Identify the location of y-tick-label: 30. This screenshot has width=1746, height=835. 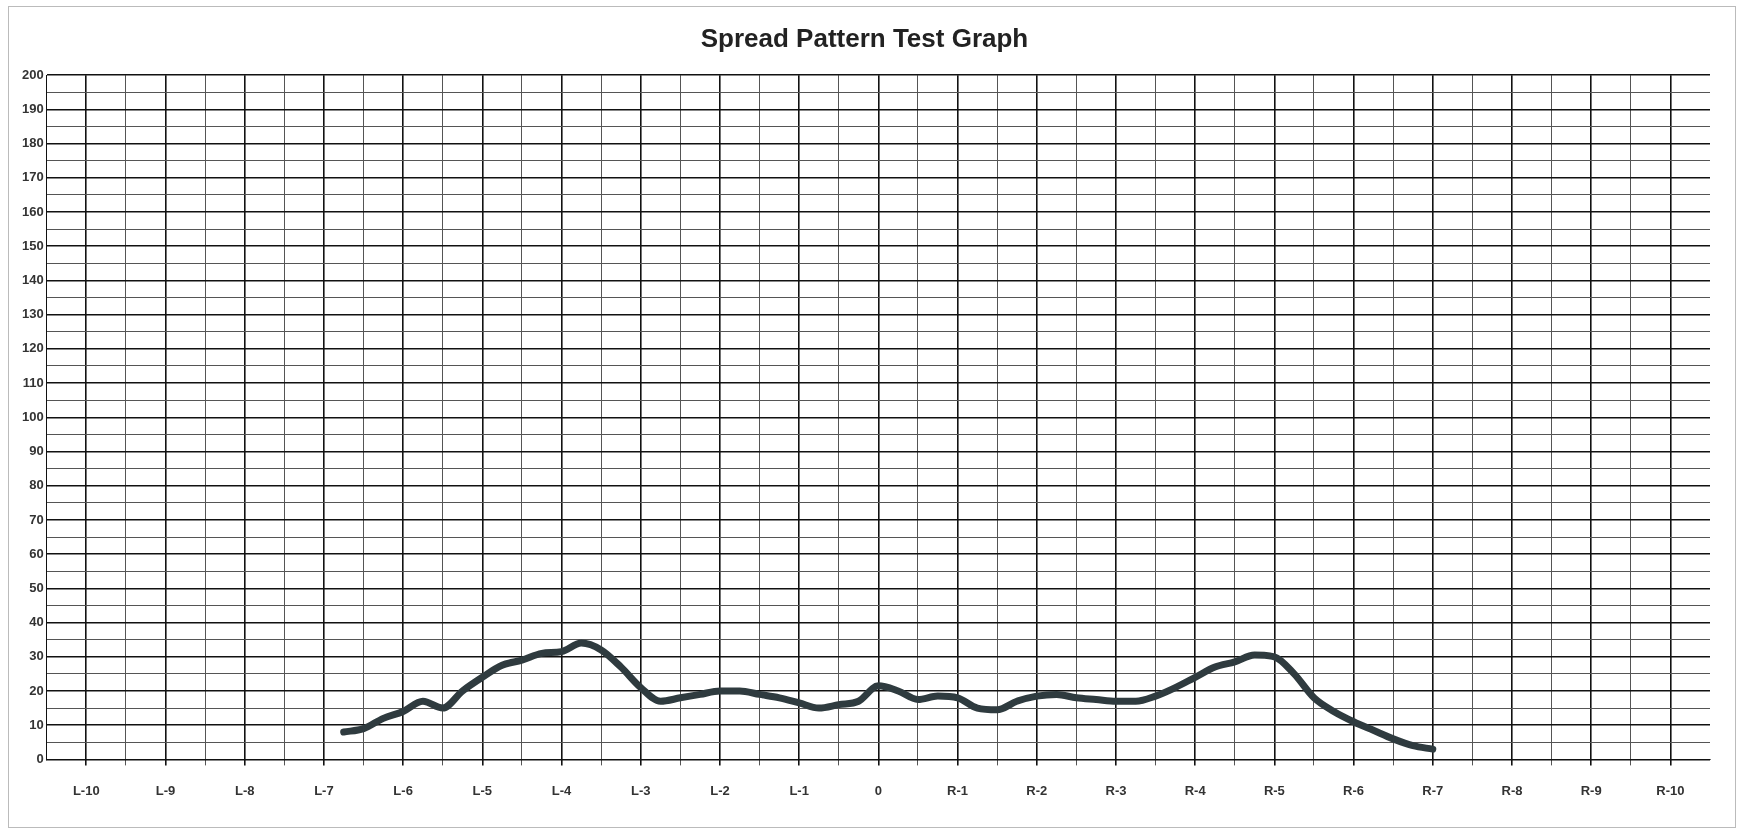
(36, 656).